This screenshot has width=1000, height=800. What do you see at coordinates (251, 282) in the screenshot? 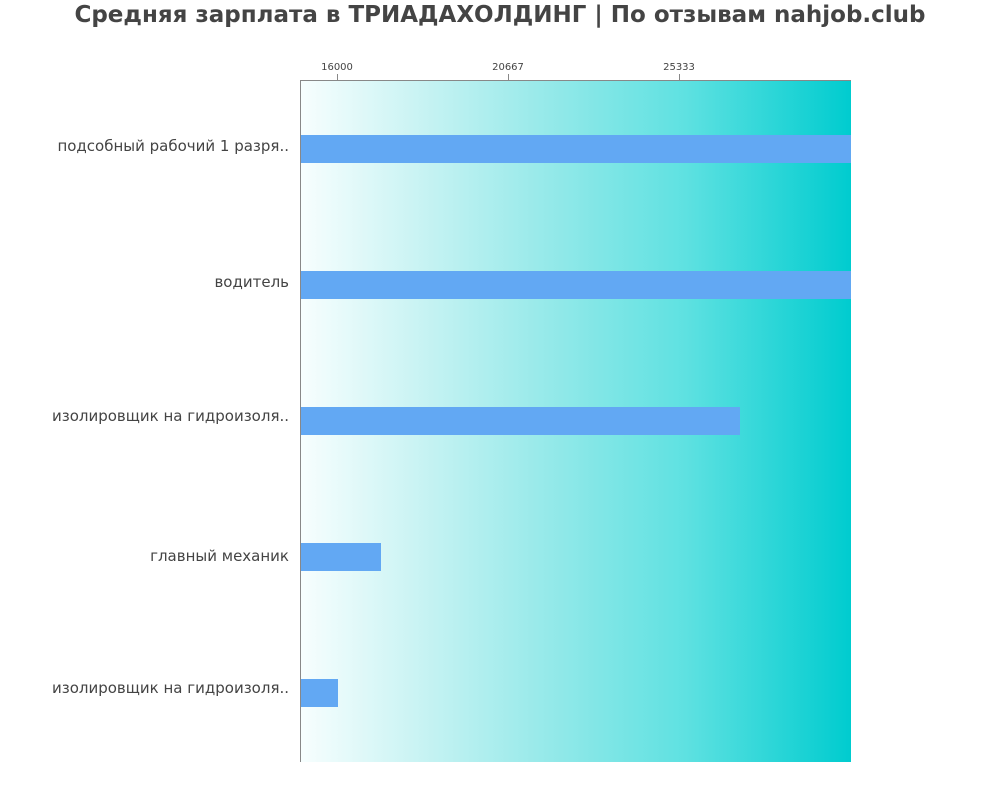
I see `category-label: водитель` at bounding box center [251, 282].